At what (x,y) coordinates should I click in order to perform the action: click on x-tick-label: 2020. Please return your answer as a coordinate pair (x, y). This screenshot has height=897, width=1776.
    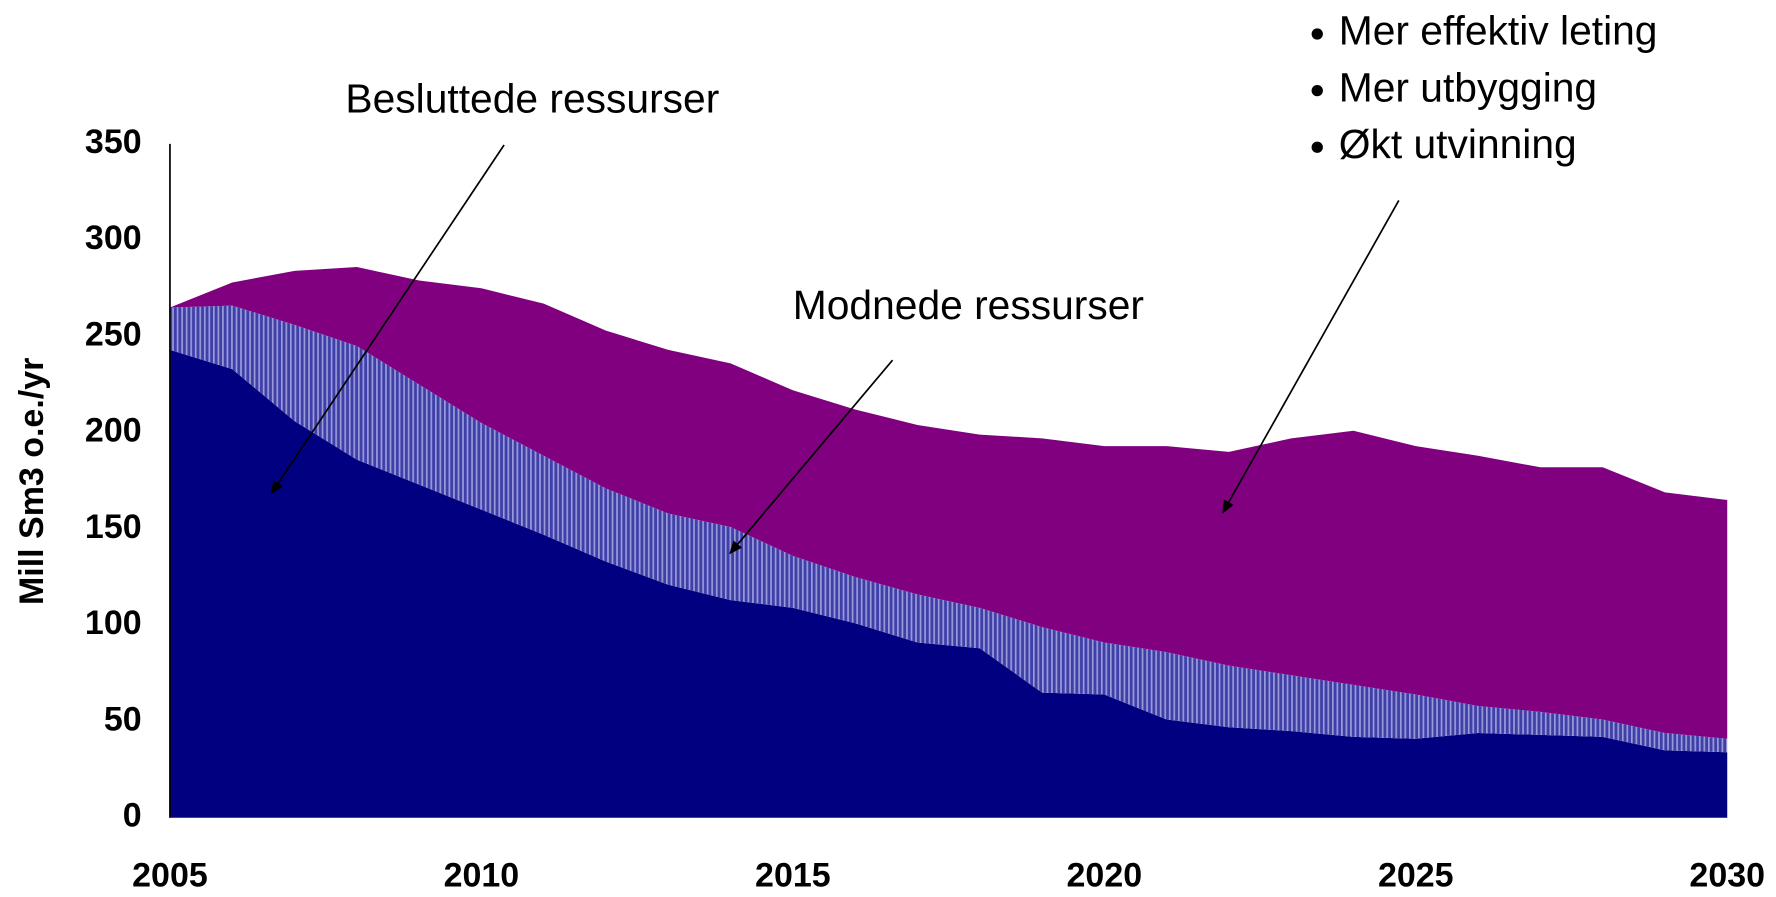
    Looking at the image, I should click on (1105, 876).